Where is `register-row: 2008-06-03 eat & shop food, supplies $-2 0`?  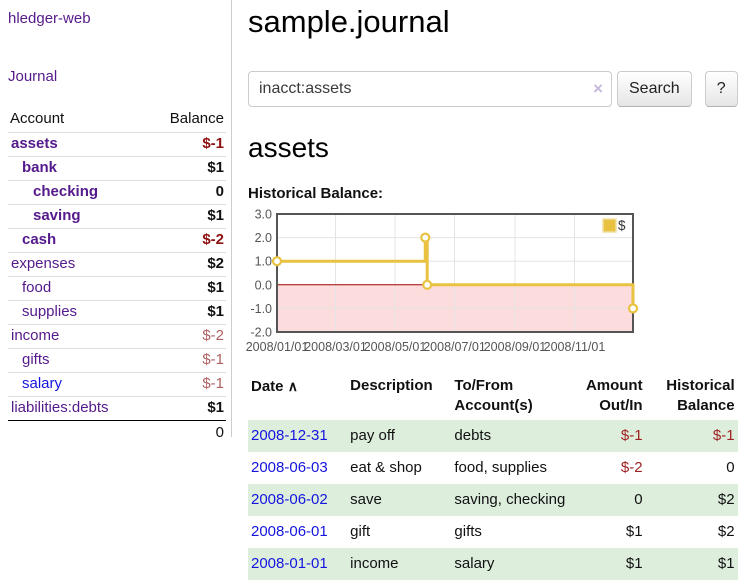
register-row: 2008-06-03 eat & shop food, supplies $-2 0 is located at coordinates (493, 468).